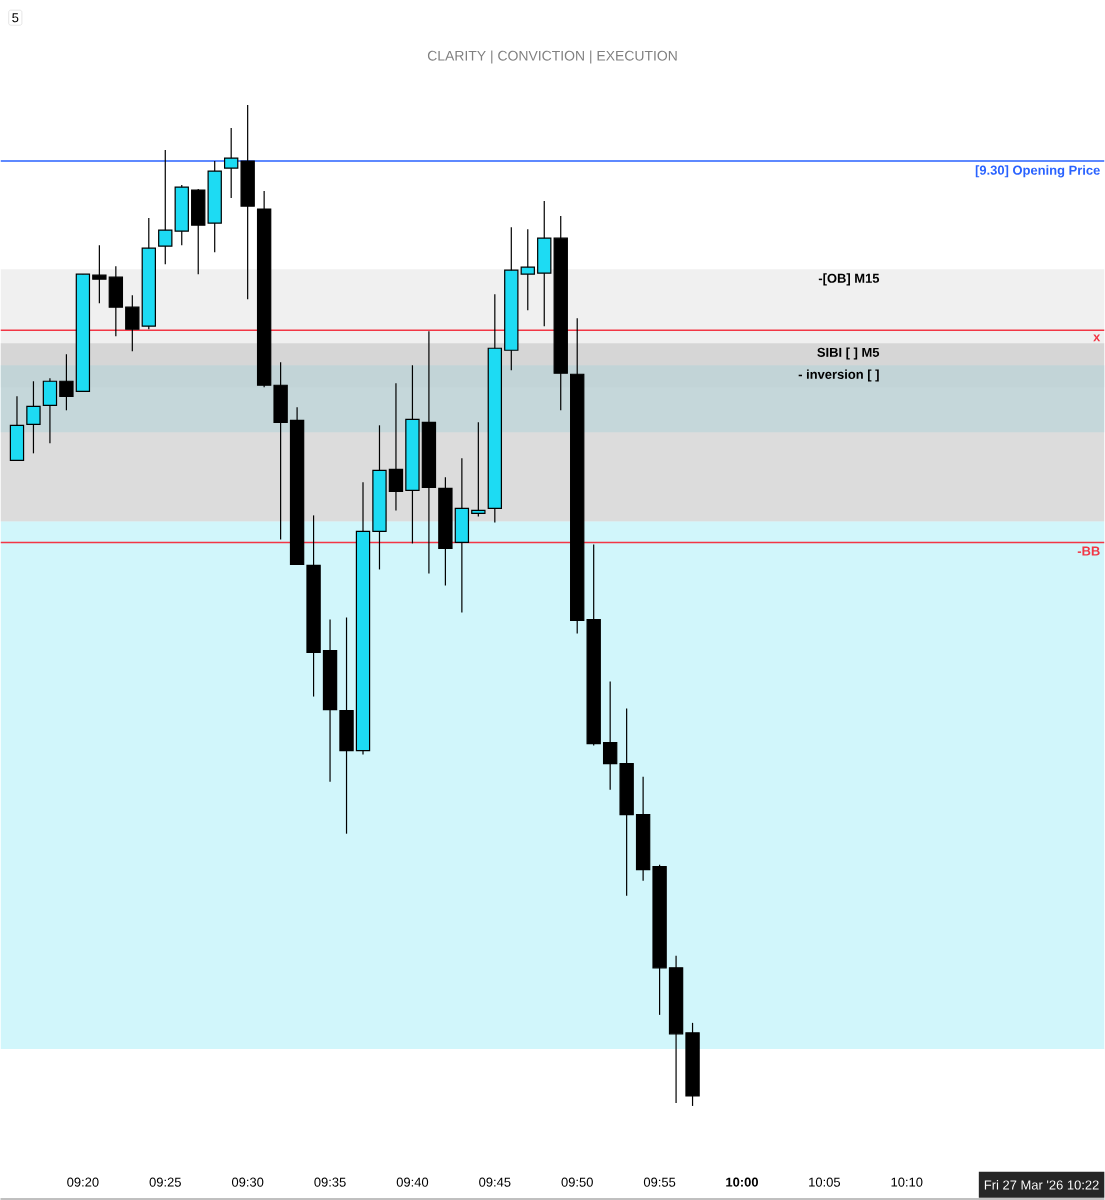 This screenshot has height=1200, width=1105. I want to click on x-tick-label: 10:00, so click(742, 1182).